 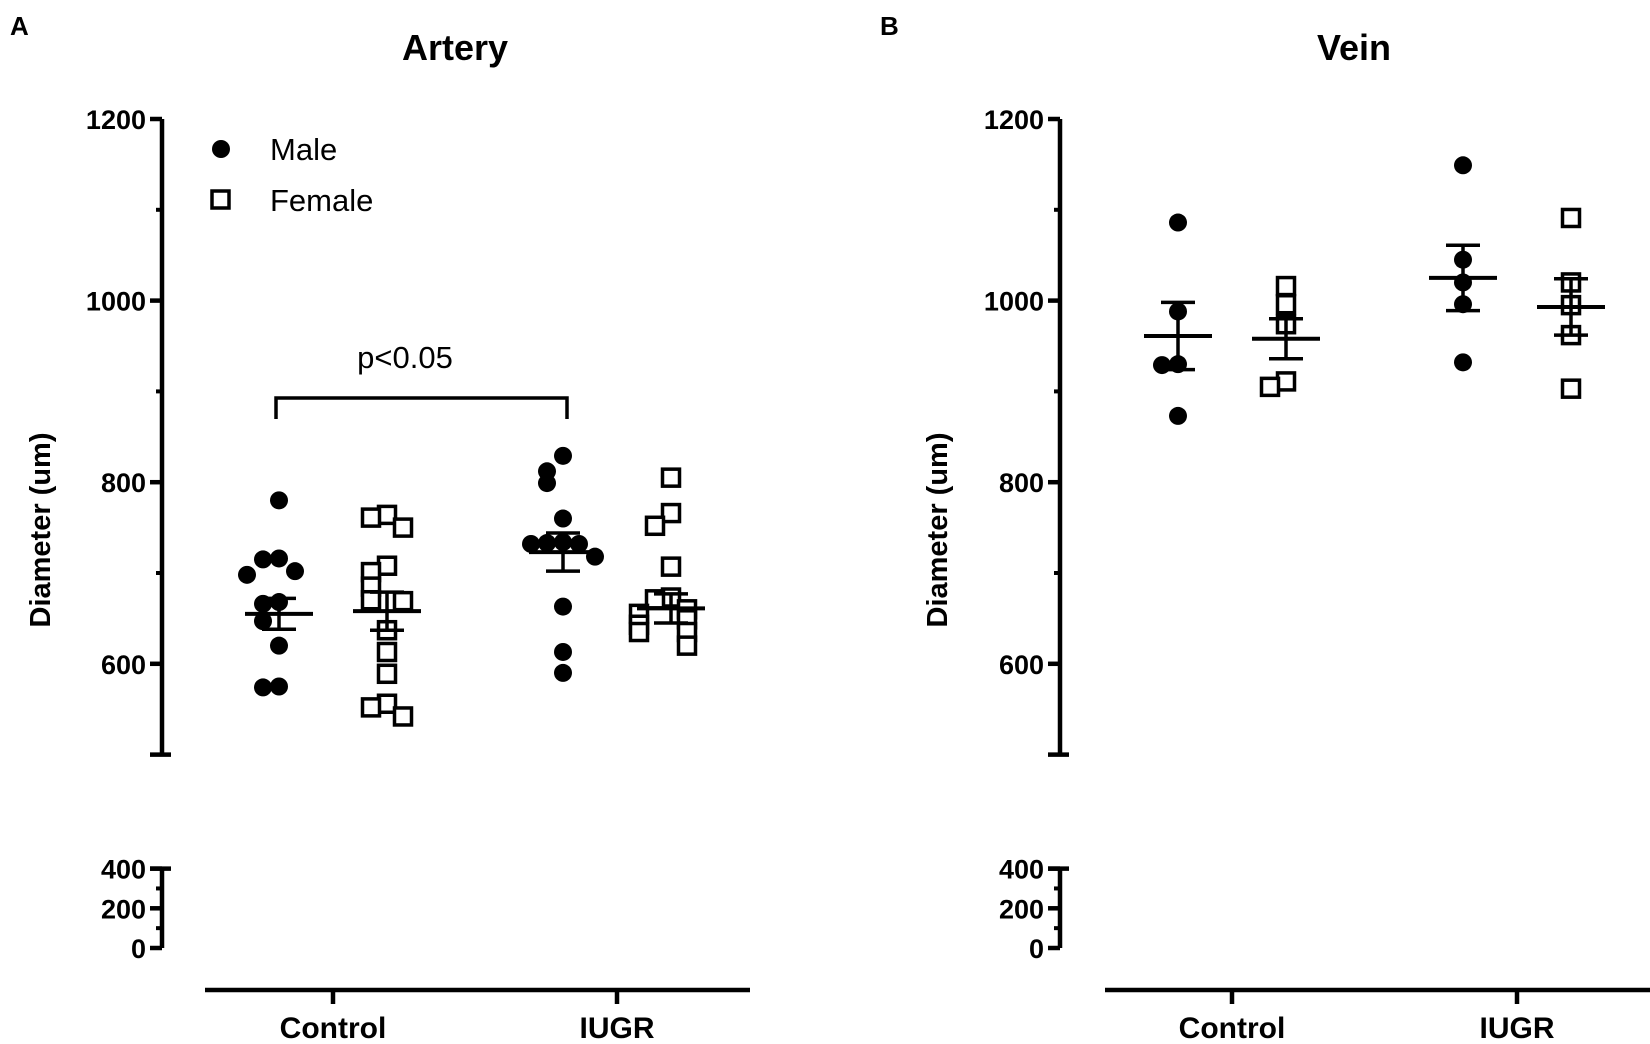 I want to click on chart-title-artery: Artery, so click(x=455, y=47).